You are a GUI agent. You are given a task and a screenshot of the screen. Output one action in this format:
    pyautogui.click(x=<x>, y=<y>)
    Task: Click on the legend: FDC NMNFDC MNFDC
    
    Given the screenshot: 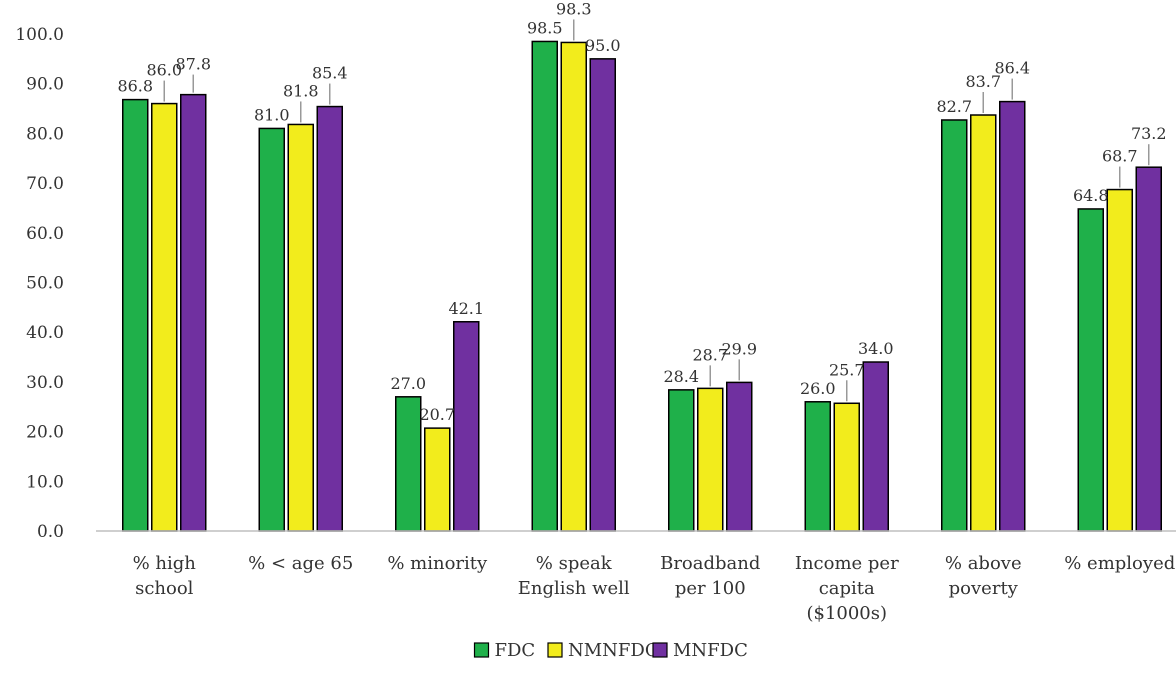 What is the action you would take?
    pyautogui.click(x=610, y=650)
    